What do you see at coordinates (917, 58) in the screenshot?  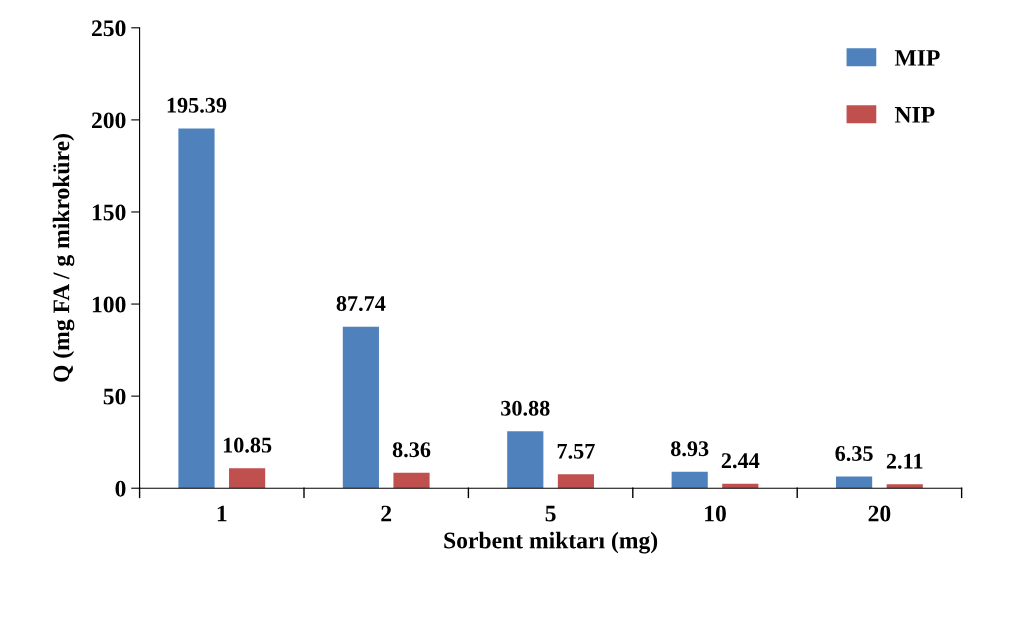 I see `legend-label: MIP` at bounding box center [917, 58].